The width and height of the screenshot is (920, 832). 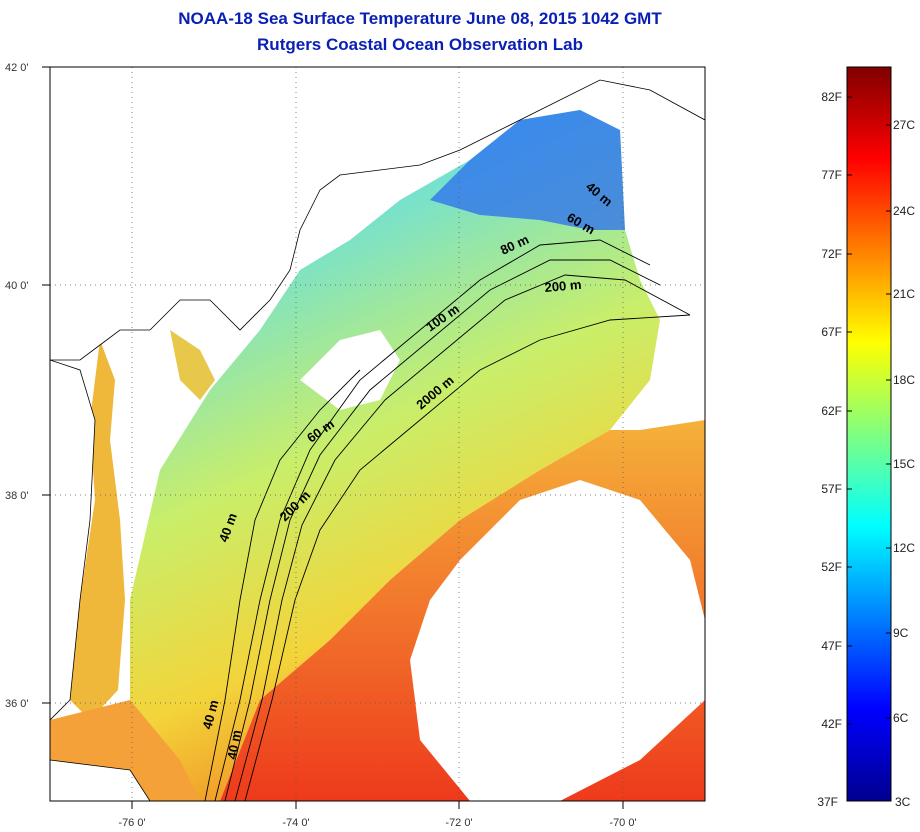 What do you see at coordinates (97, 530) in the screenshot?
I see `chesapeake-bay` at bounding box center [97, 530].